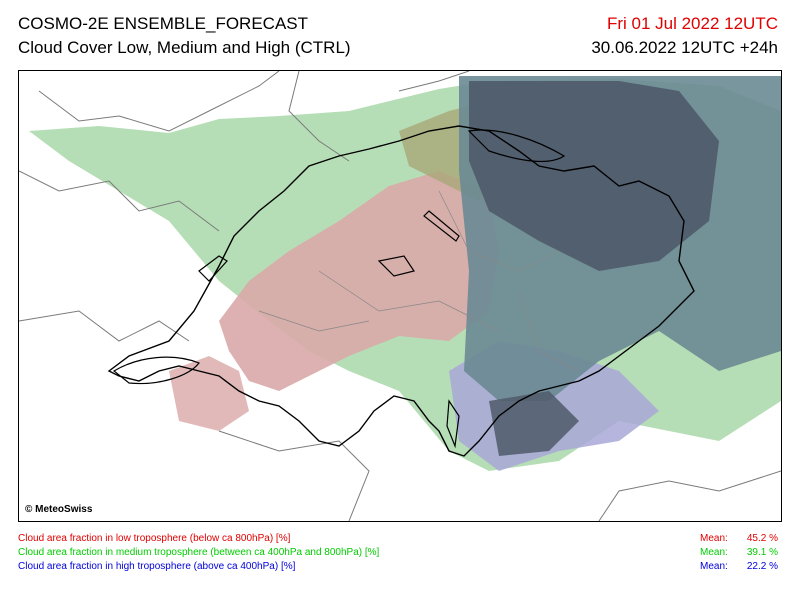 The width and height of the screenshot is (800, 590). Describe the element at coordinates (692, 23) in the screenshot. I see `valid-time: Fri 01 Jul 2022 12UTC` at that location.